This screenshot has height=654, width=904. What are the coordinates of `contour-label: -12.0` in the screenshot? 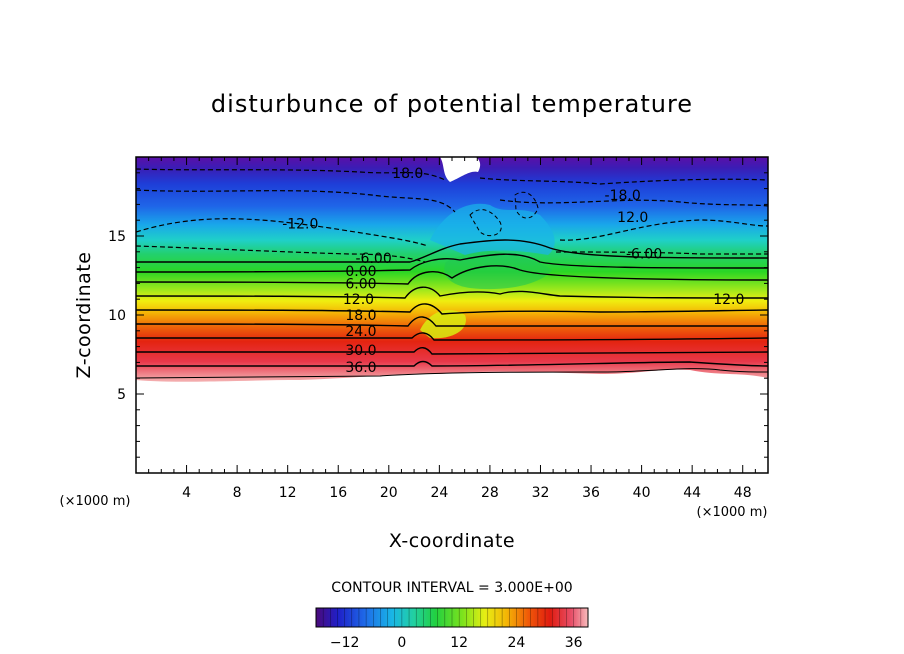 It's located at (300, 224).